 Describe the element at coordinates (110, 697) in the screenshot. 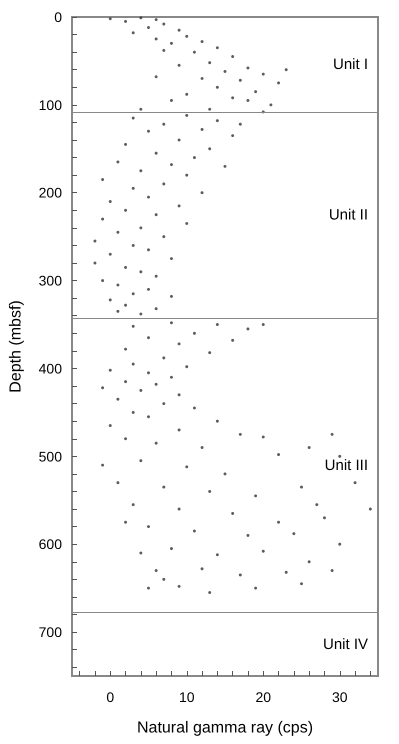

I see `x-tick-label: 0` at that location.